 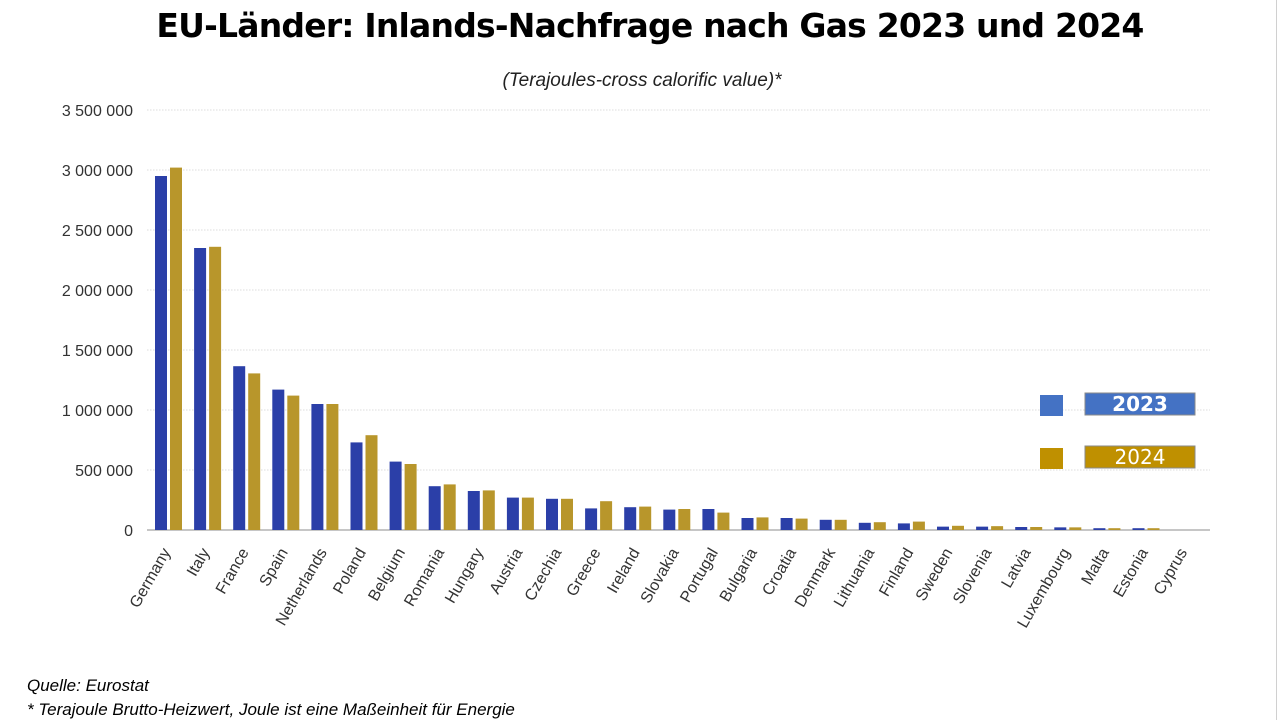 What do you see at coordinates (660, 575) in the screenshot?
I see `x-tick-label: Slovakia` at bounding box center [660, 575].